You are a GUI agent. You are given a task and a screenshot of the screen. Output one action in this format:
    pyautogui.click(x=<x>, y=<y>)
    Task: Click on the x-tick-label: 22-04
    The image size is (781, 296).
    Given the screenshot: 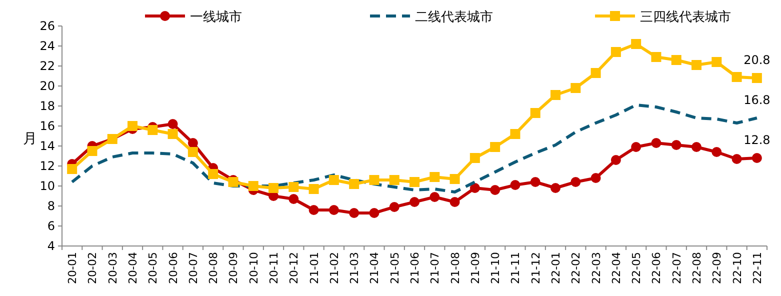 What is the action you would take?
    pyautogui.click(x=616, y=268)
    